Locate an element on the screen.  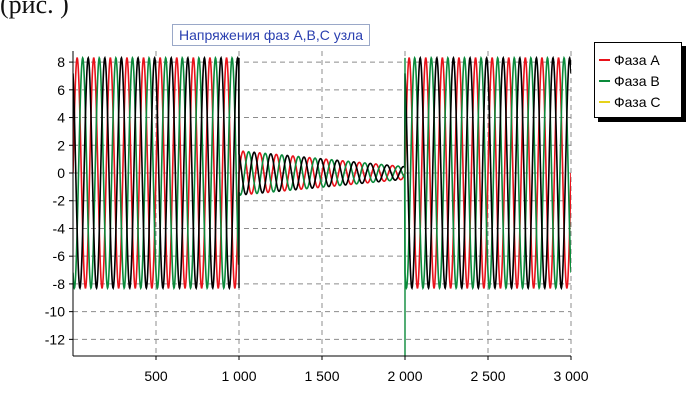
y-tick-label: -8 is located at coordinates (59, 284).